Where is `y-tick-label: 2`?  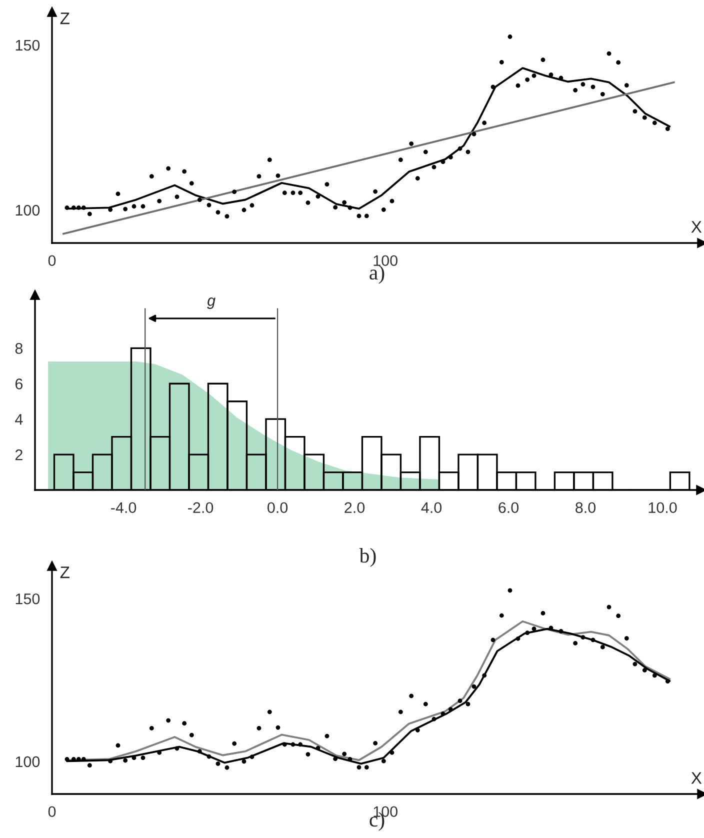 y-tick-label: 2 is located at coordinates (18, 454).